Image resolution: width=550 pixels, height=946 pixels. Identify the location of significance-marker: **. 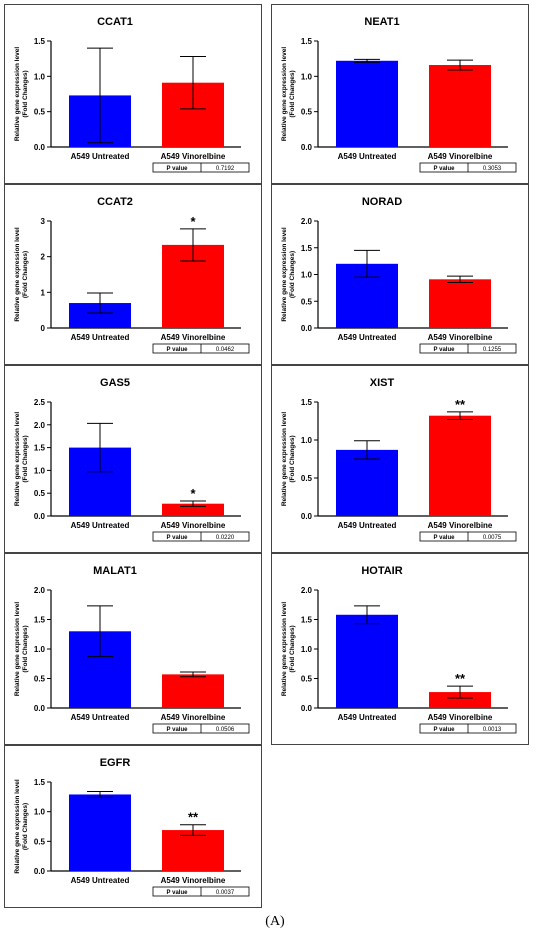
(460, 678).